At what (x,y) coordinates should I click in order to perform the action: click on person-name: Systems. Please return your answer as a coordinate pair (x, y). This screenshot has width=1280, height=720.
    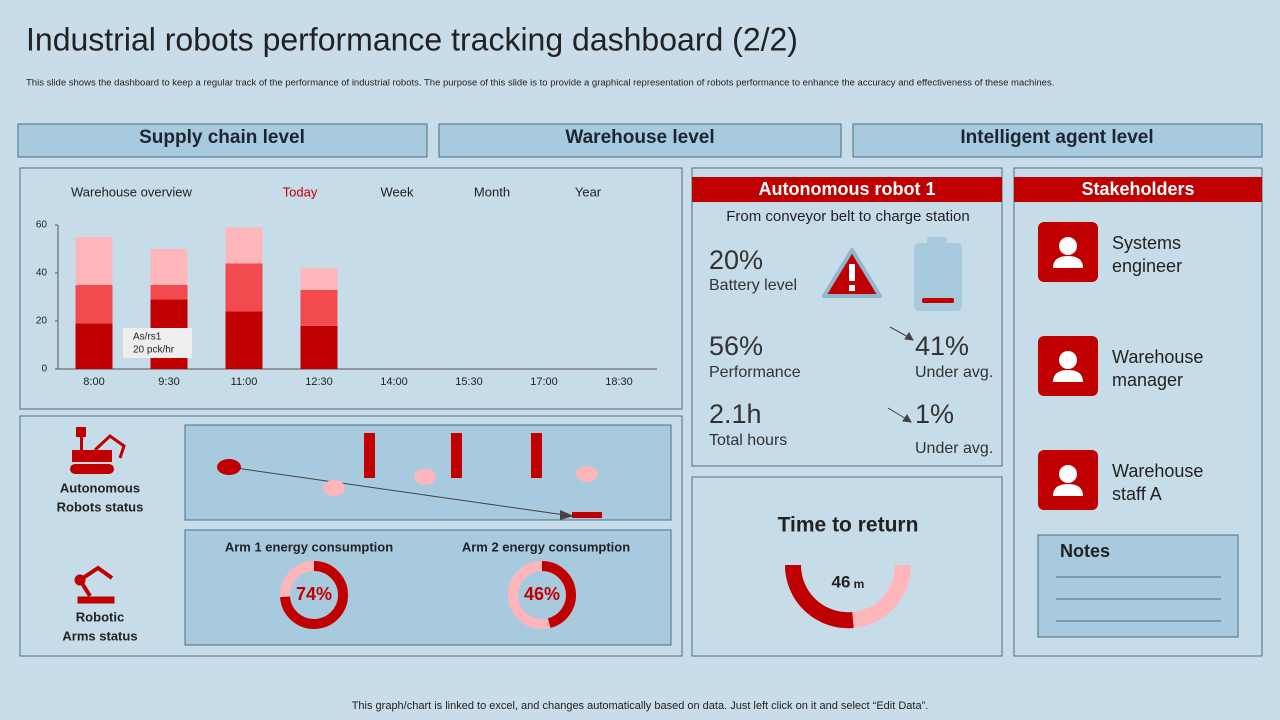
    Looking at the image, I should click on (1146, 243).